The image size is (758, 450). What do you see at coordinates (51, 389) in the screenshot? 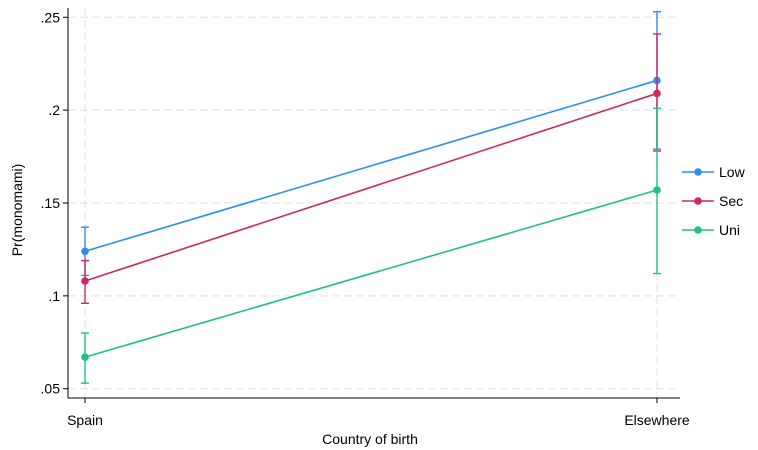
I see `y-tick-label: .05` at bounding box center [51, 389].